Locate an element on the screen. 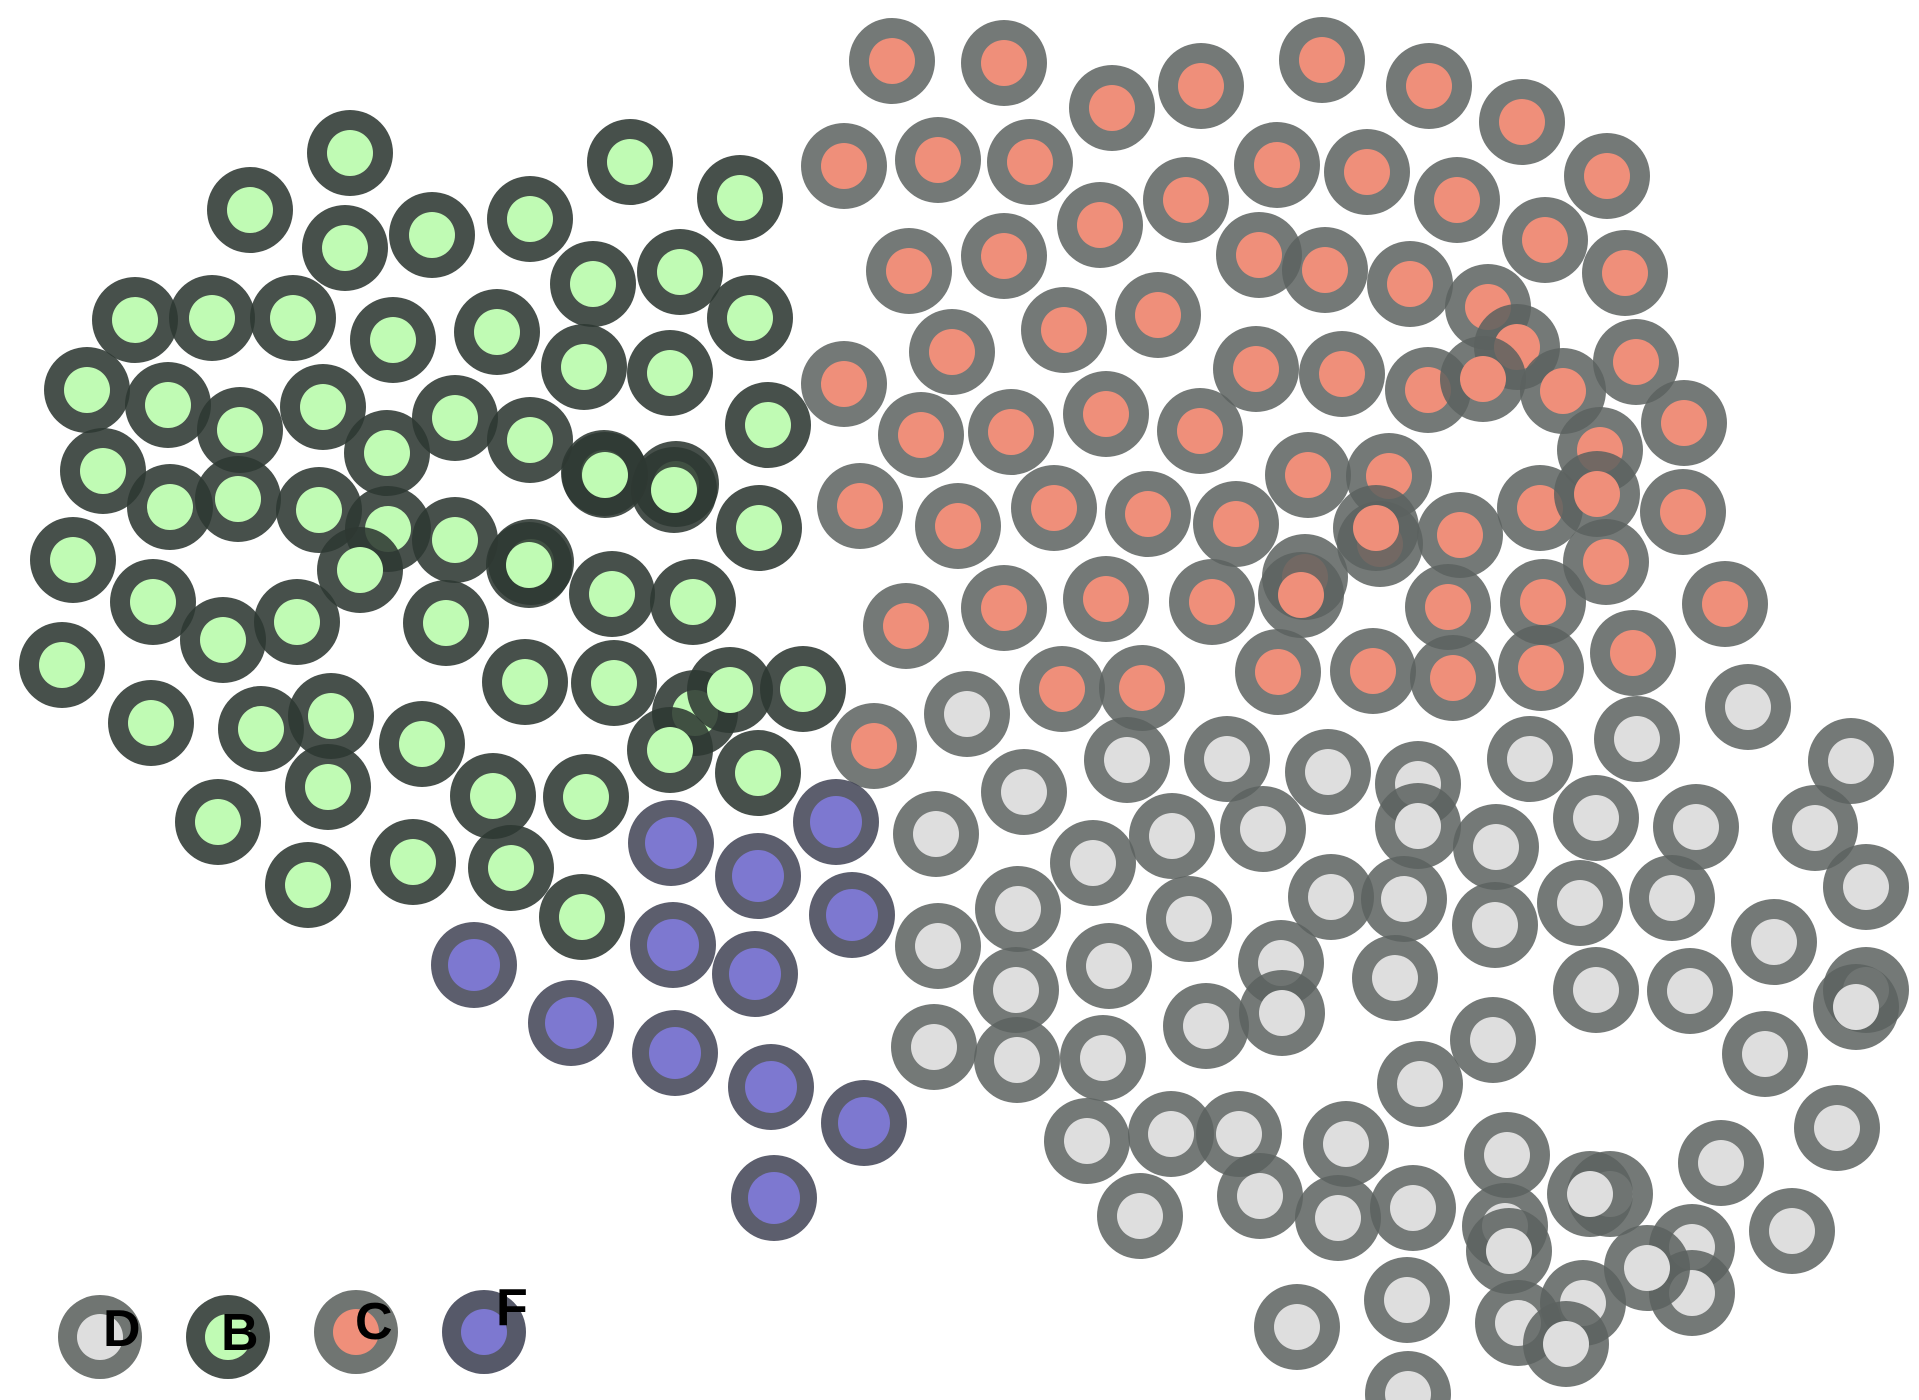 Image resolution: width=1919 pixels, height=1400 pixels. series-f is located at coordinates (669, 1010).